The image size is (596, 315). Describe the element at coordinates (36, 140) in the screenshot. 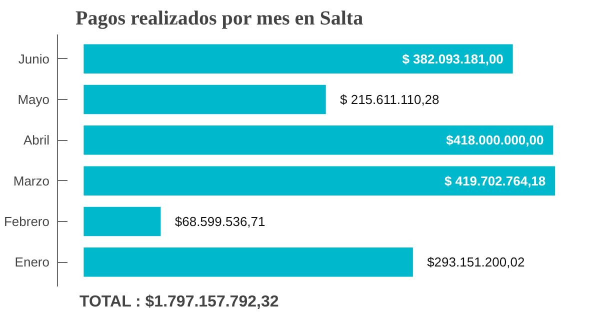

I see `y-tick-label: Abril` at that location.